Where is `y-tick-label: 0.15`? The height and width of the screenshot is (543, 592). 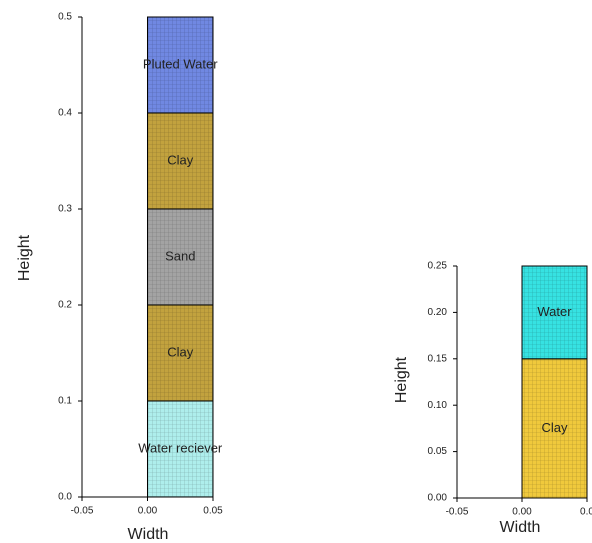
y-tick-label: 0.15 is located at coordinates (438, 358).